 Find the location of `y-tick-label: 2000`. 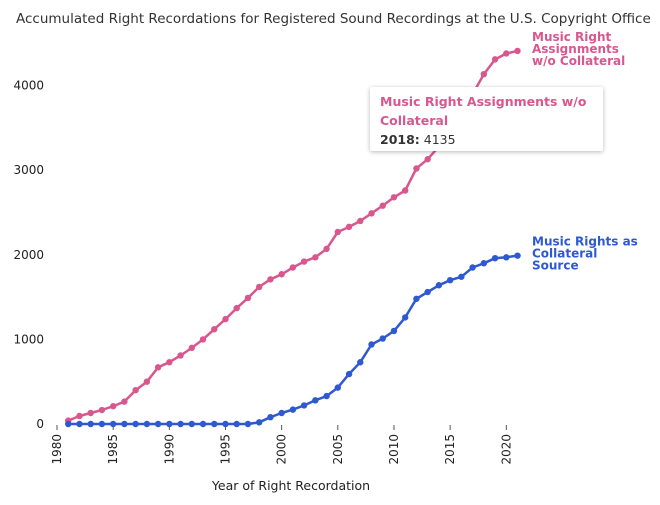

y-tick-label: 2000 is located at coordinates (28, 255).